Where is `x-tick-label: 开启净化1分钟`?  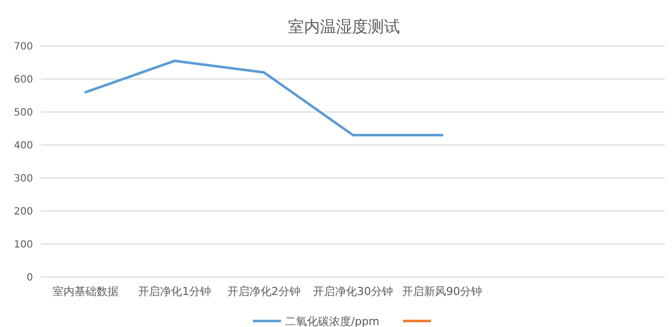 x-tick-label: 开启净化1分钟 is located at coordinates (175, 291).